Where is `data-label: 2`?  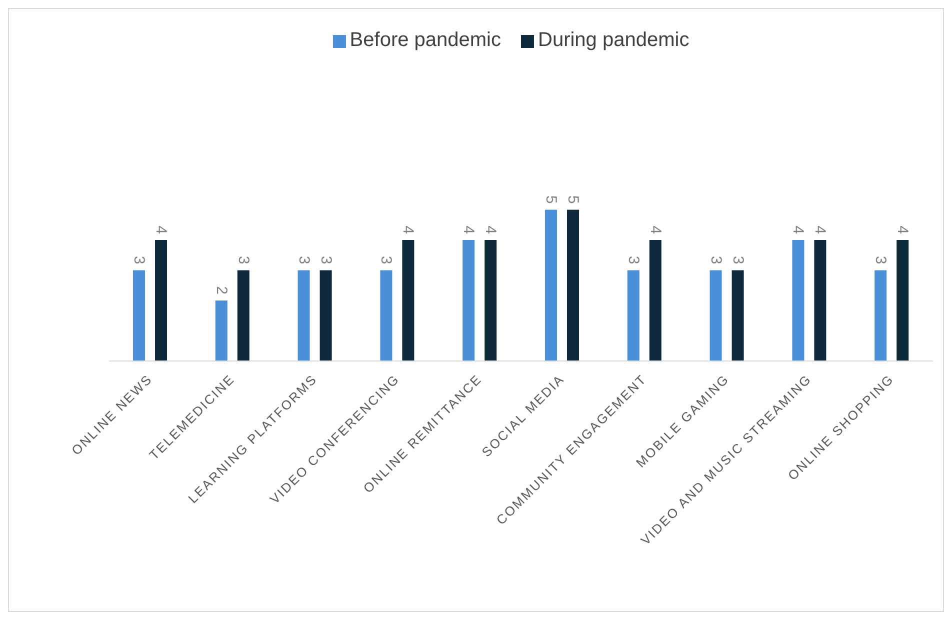 data-label: 2 is located at coordinates (221, 290).